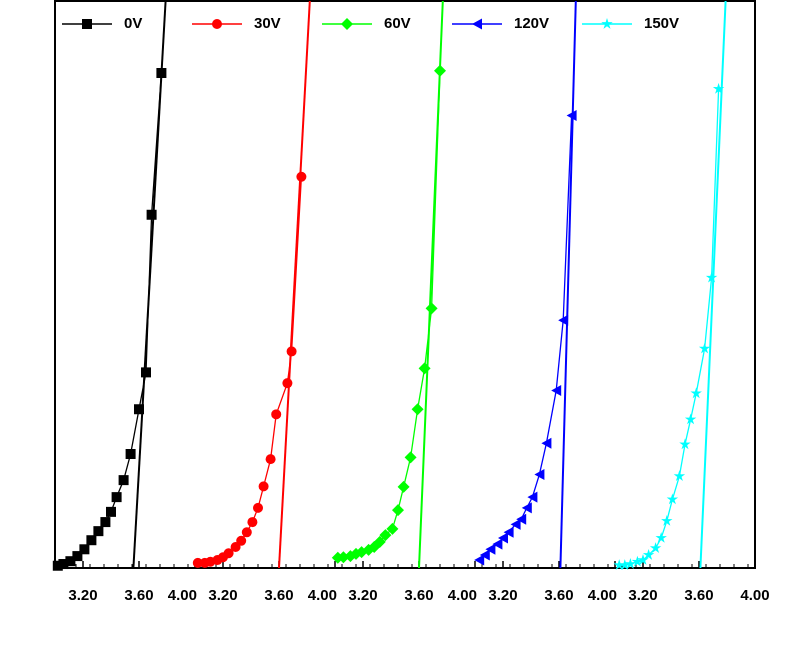  Describe the element at coordinates (267, 23) in the screenshot. I see `legend-label: 30V` at that location.